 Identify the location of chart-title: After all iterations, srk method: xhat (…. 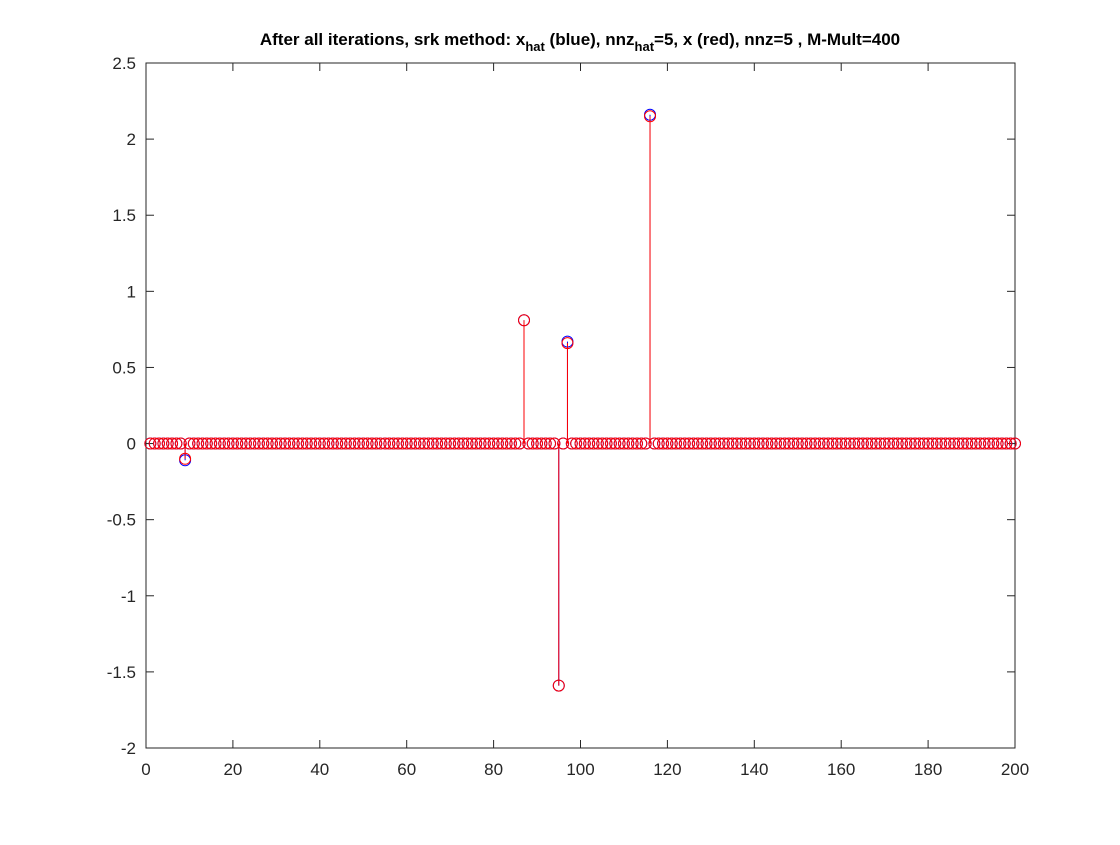
(580, 42).